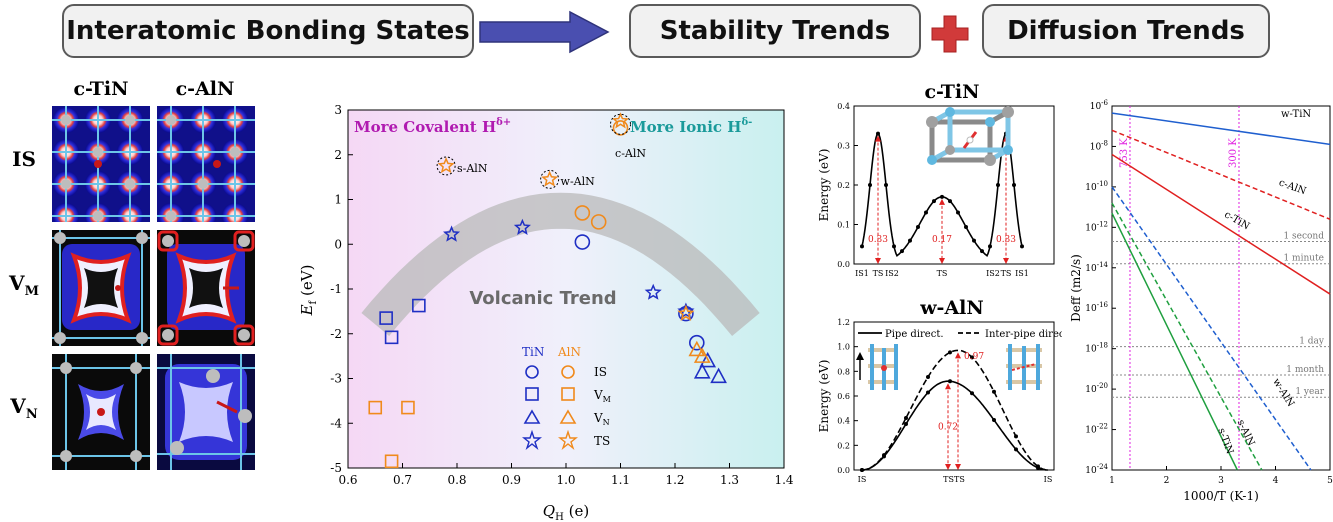 The height and width of the screenshot is (522, 1333). What do you see at coordinates (31, 414) in the screenshot?
I see `grid-row-sub: N` at bounding box center [31, 414].